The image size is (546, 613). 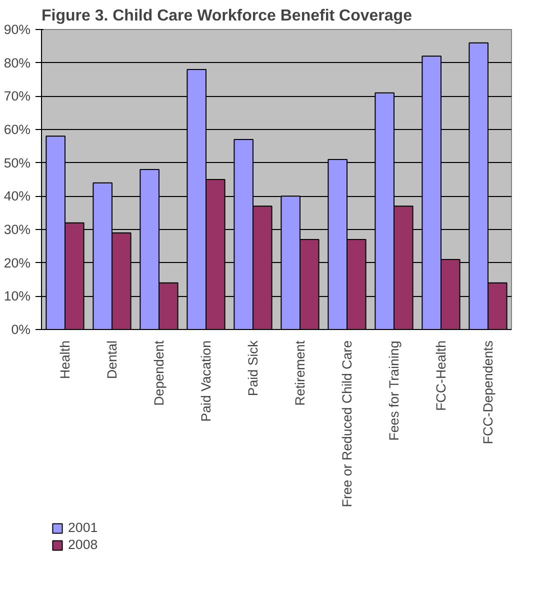 I want to click on x-tick-label: Dental, so click(x=112, y=360).